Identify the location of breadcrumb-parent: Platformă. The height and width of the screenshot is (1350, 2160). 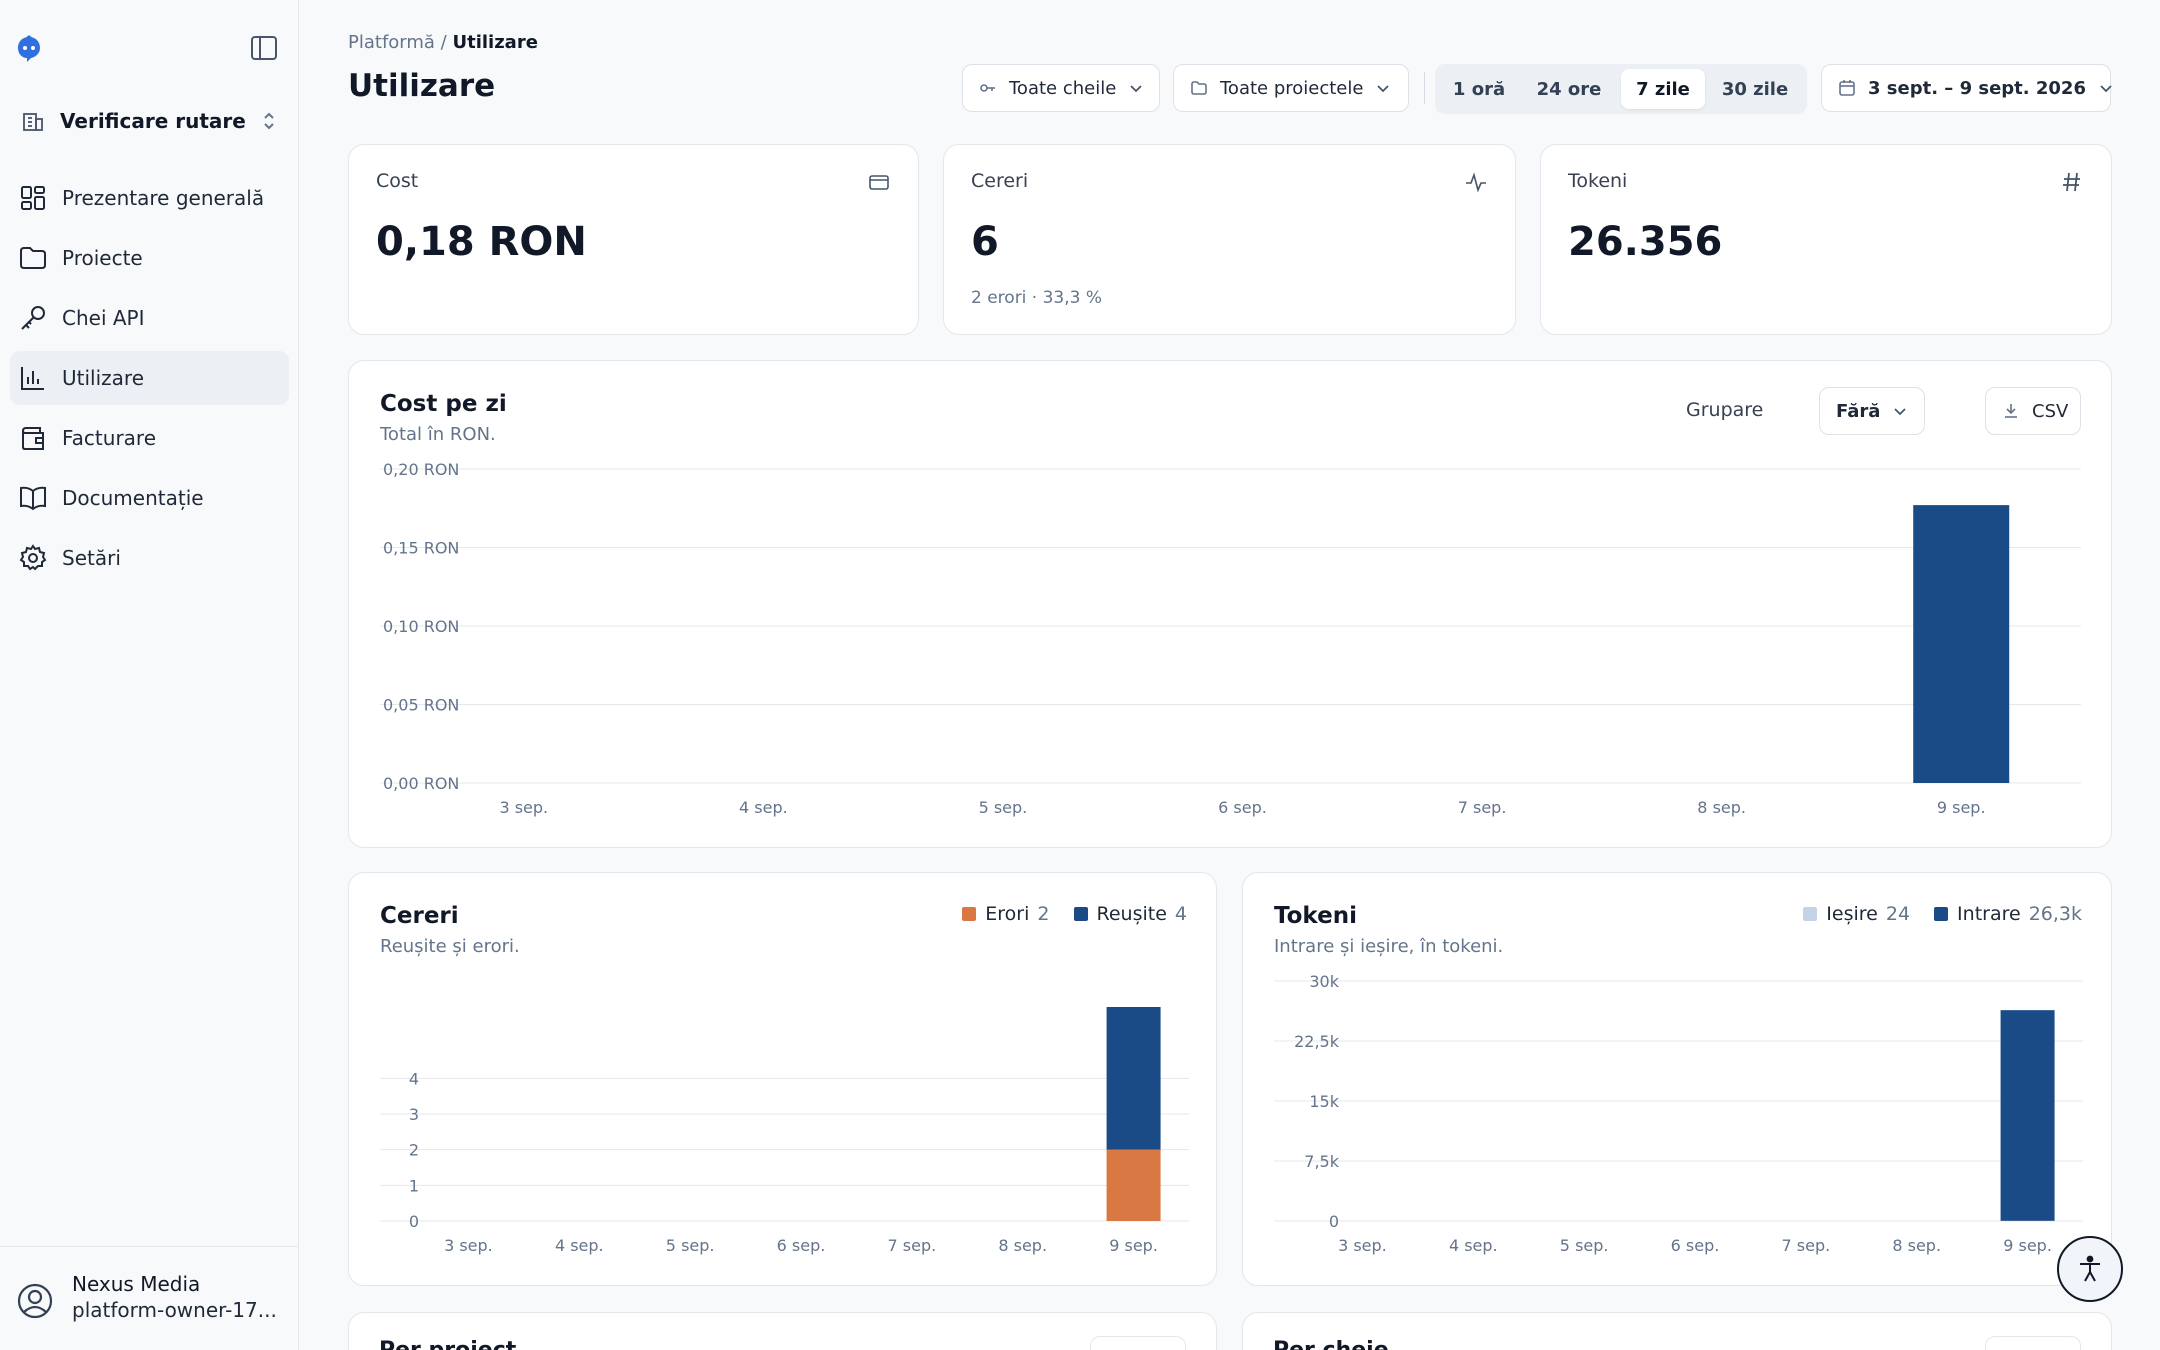
(391, 42).